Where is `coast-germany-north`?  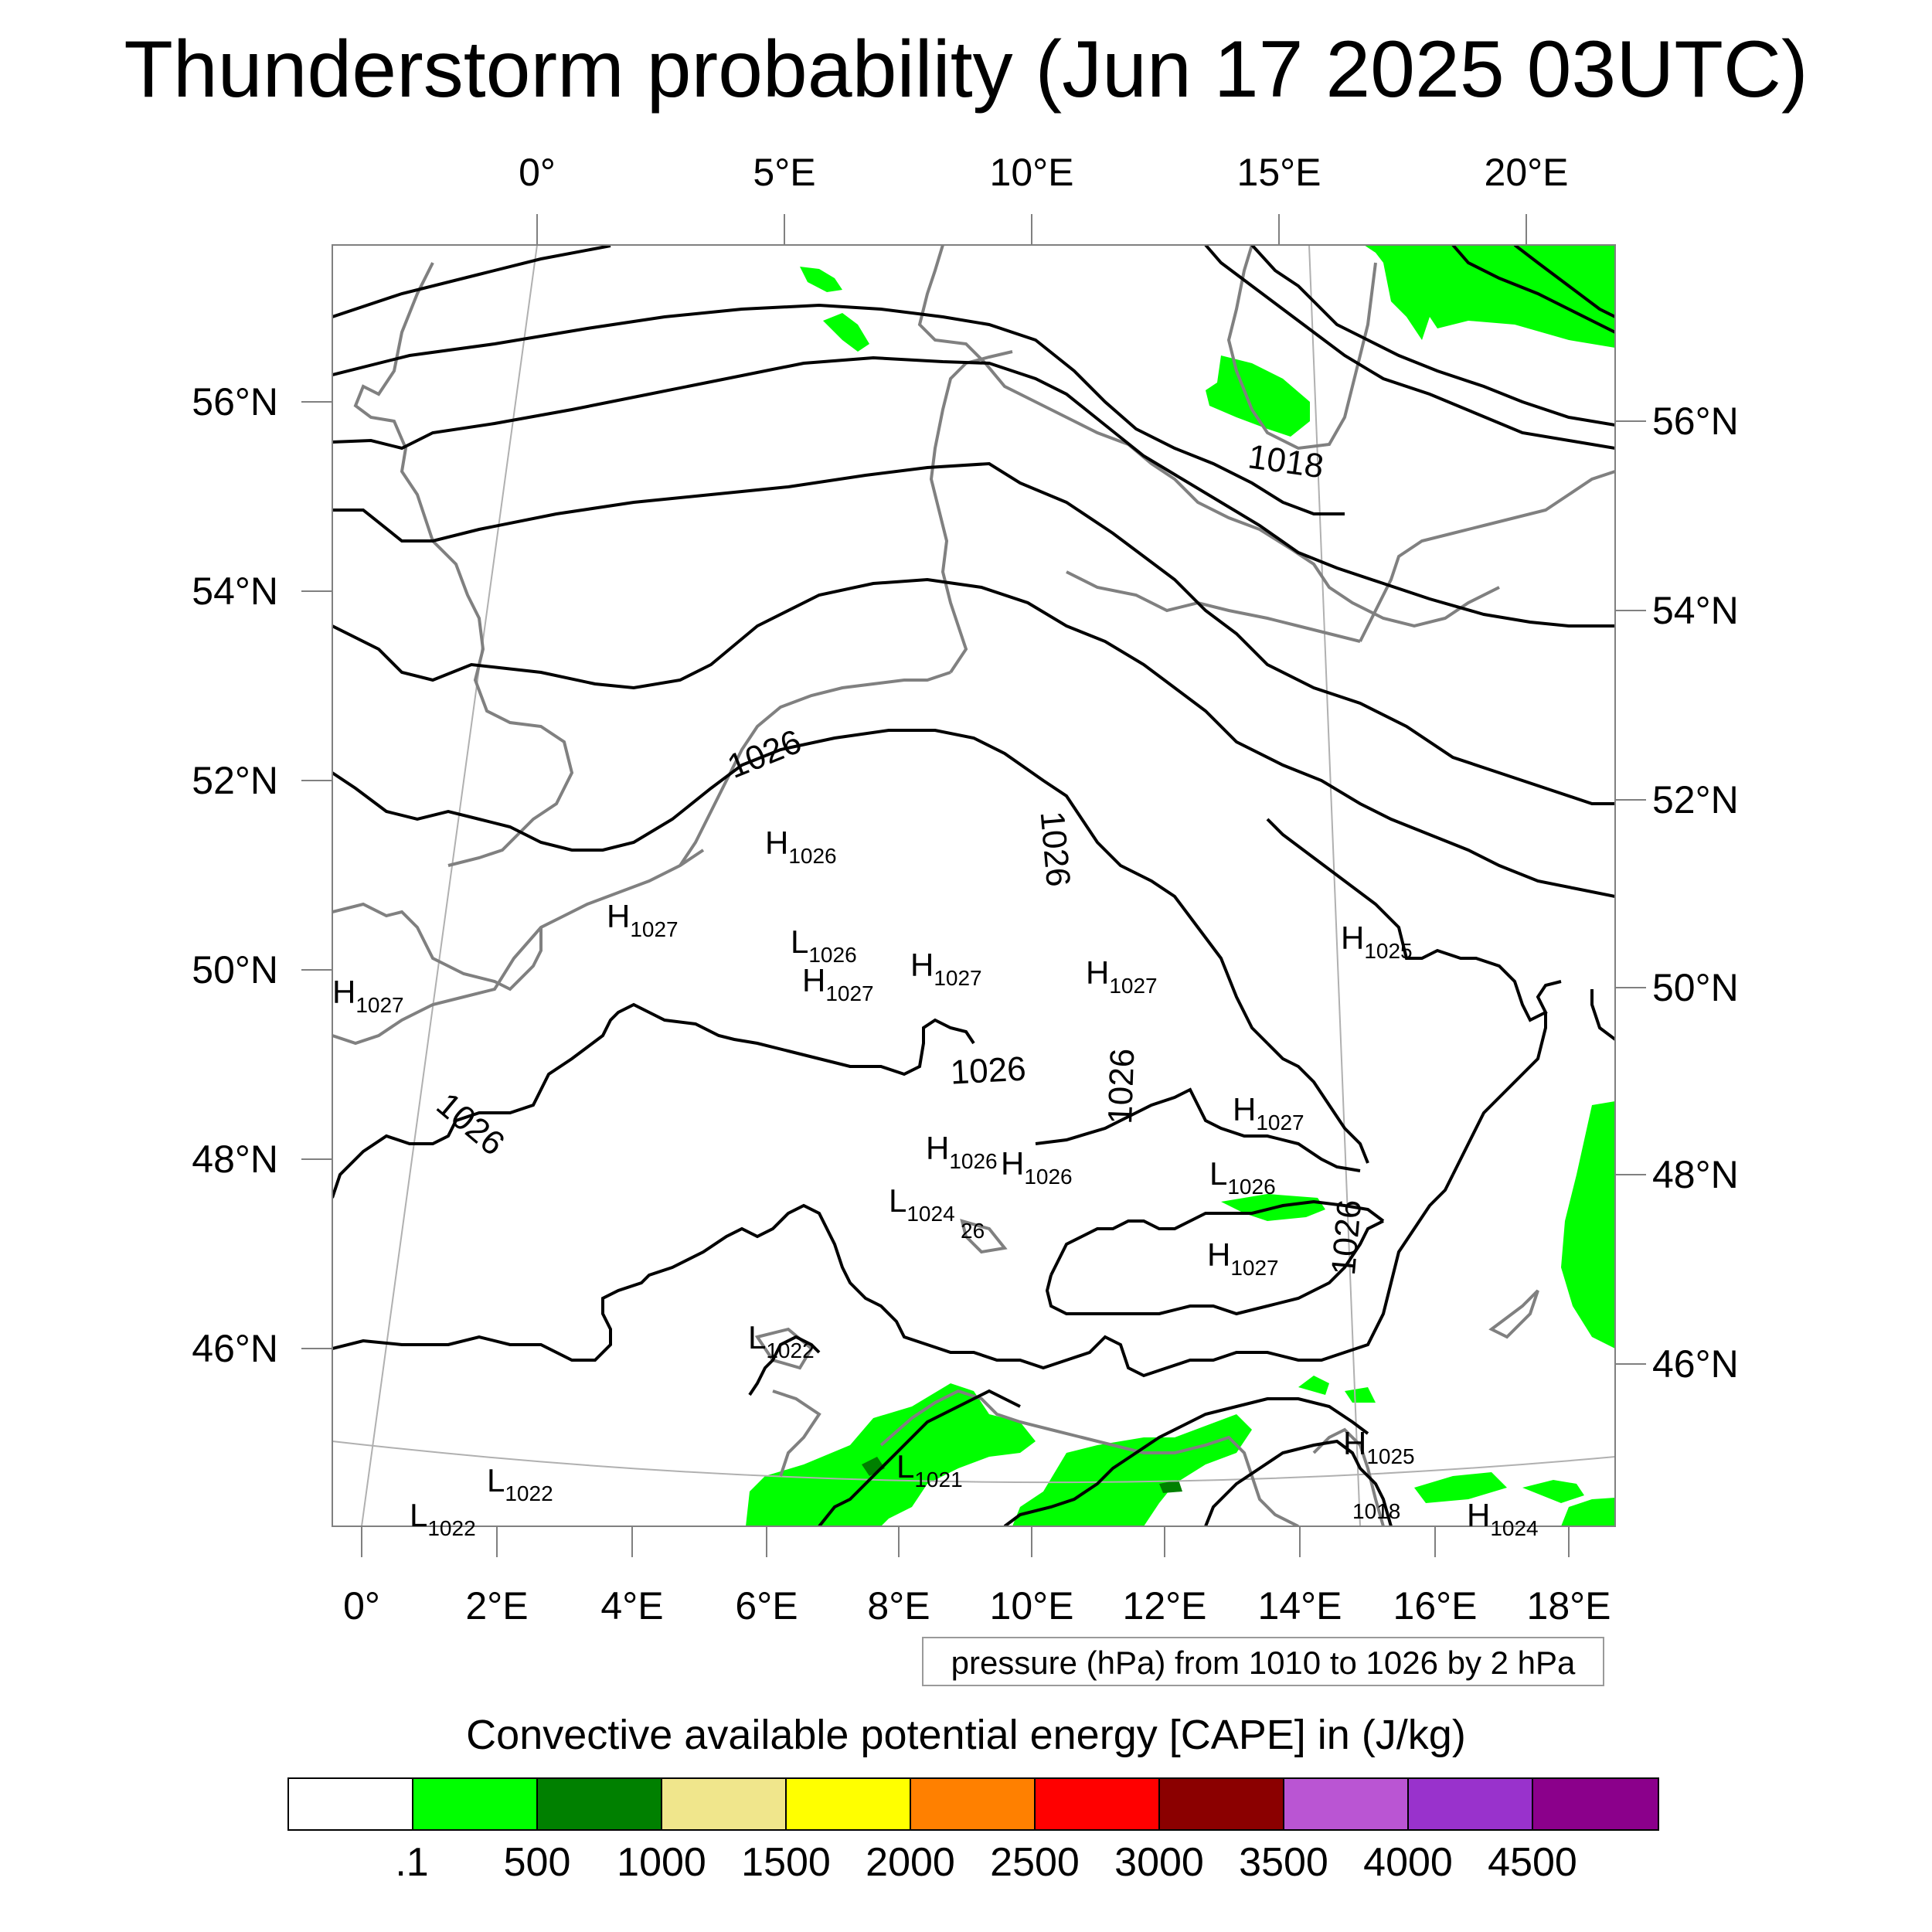
coast-germany-north is located at coordinates (971, 512).